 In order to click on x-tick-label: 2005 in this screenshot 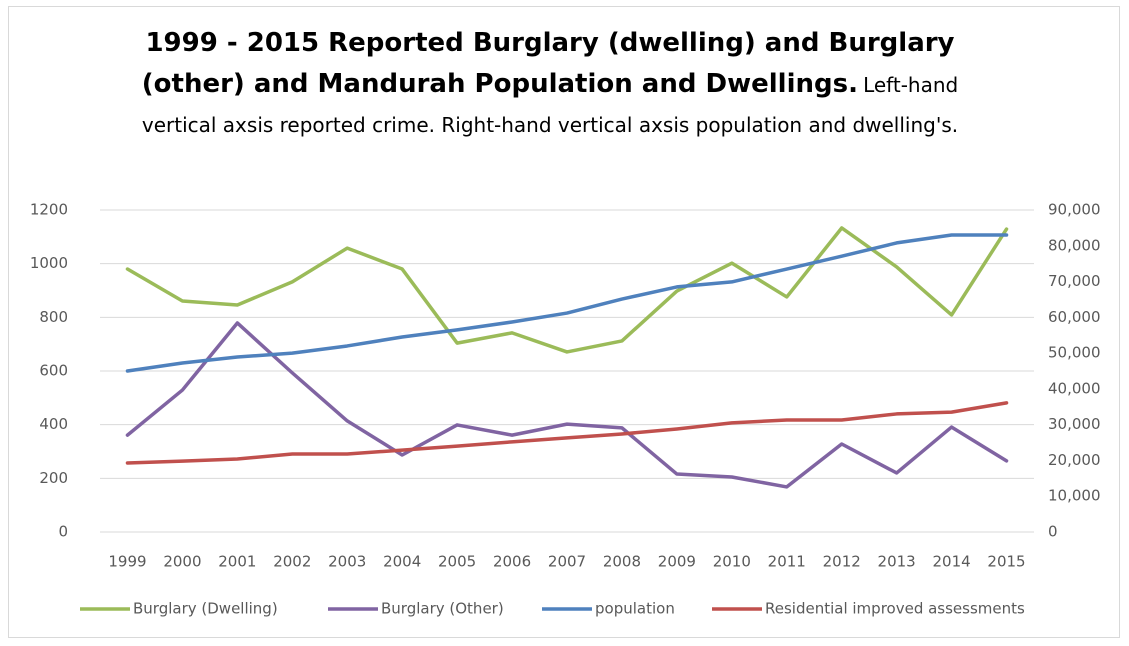, I will do `click(457, 562)`.